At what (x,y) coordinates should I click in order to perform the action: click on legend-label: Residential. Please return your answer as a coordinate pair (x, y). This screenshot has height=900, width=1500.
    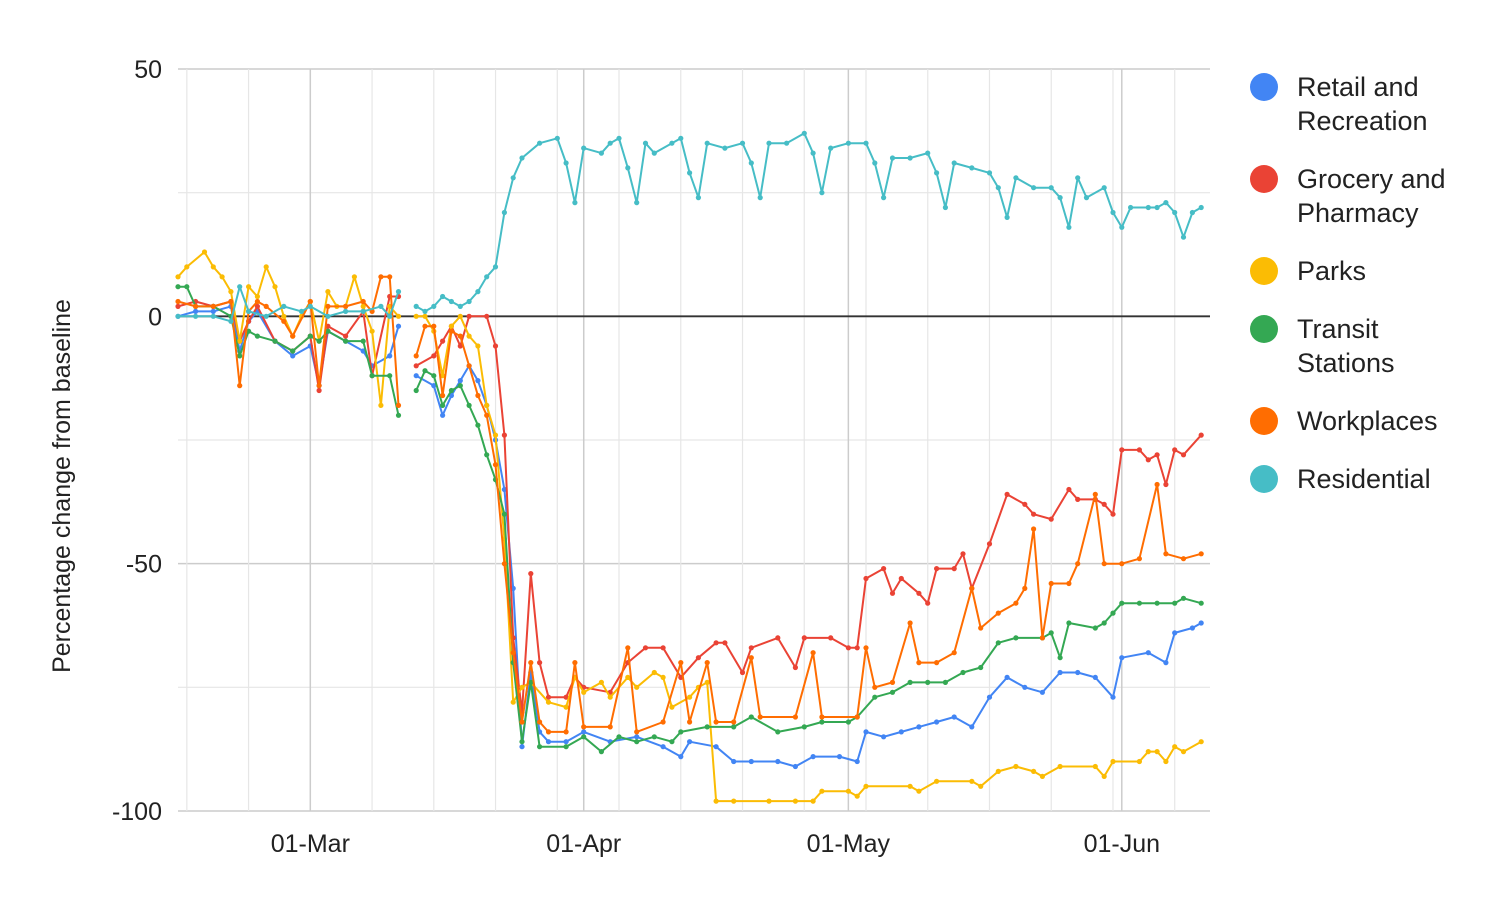
    Looking at the image, I should click on (1364, 479).